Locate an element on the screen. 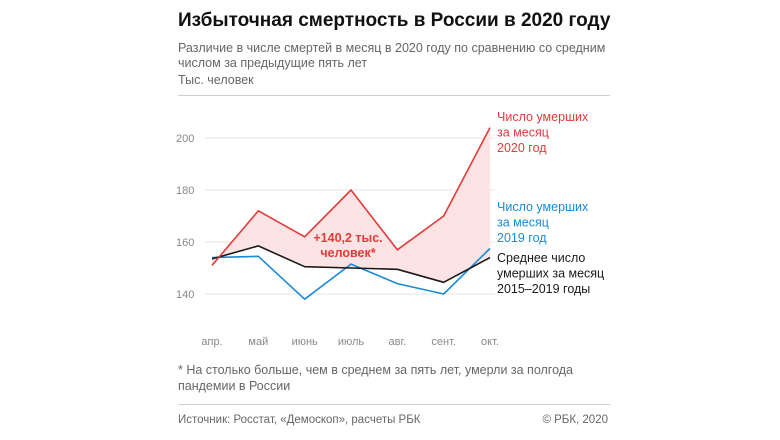  series-label: Среднее число is located at coordinates (541, 258).